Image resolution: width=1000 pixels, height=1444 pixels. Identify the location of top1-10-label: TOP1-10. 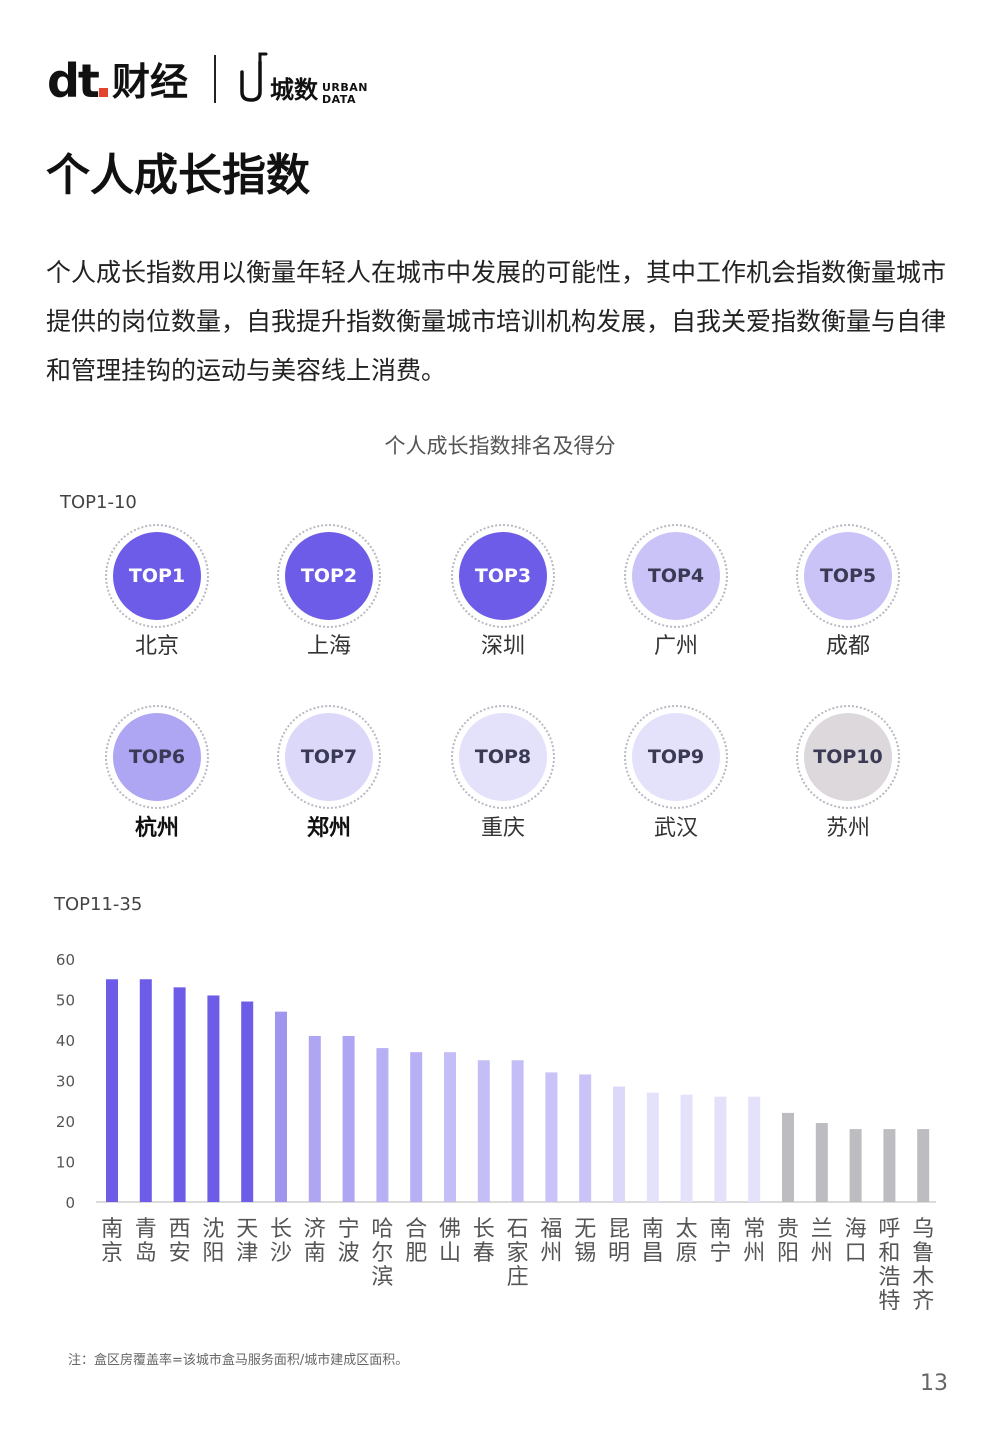
(98, 502).